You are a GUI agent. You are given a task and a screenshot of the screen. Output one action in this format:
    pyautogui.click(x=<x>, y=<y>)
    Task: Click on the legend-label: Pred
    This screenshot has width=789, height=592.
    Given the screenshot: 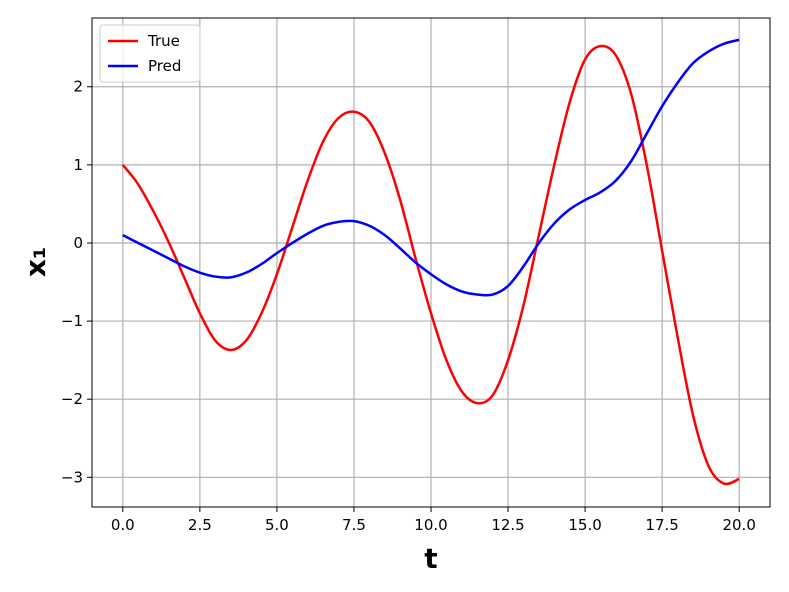 What is the action you would take?
    pyautogui.click(x=164, y=66)
    